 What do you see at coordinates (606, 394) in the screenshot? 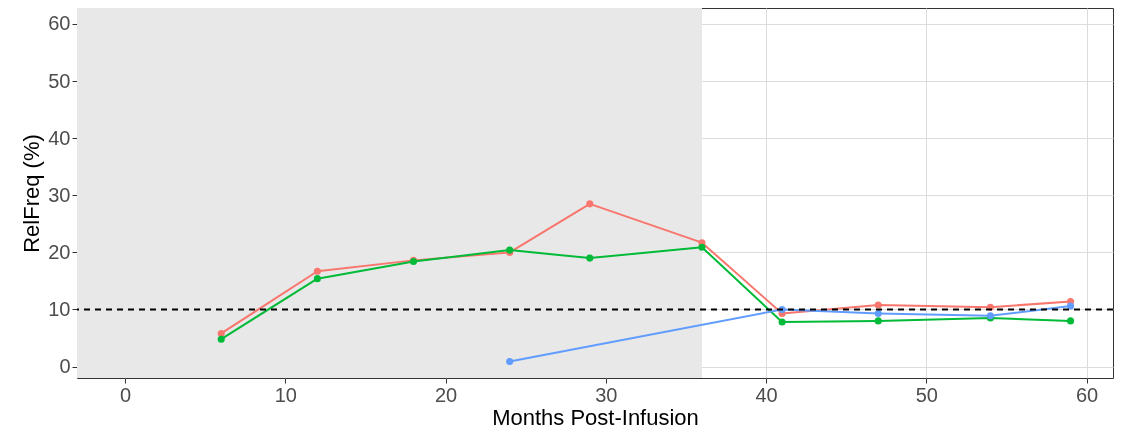
I see `x-tick-label: 30` at bounding box center [606, 394].